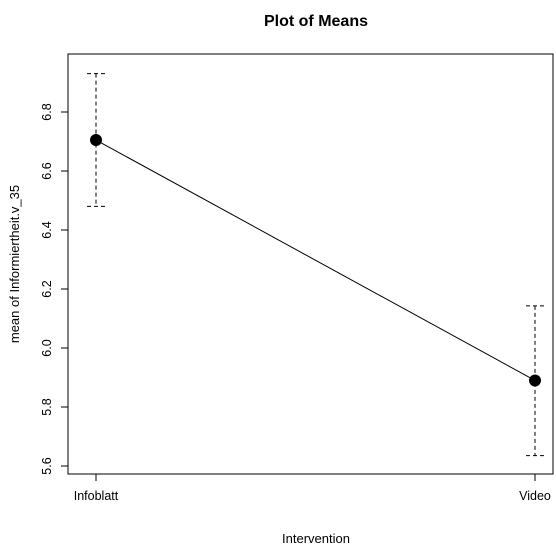 This screenshot has width=556, height=546. I want to click on y-axis: 5.6 5.8 6.0 6.2 6.4 6.6 6.8, so click(54, 289).